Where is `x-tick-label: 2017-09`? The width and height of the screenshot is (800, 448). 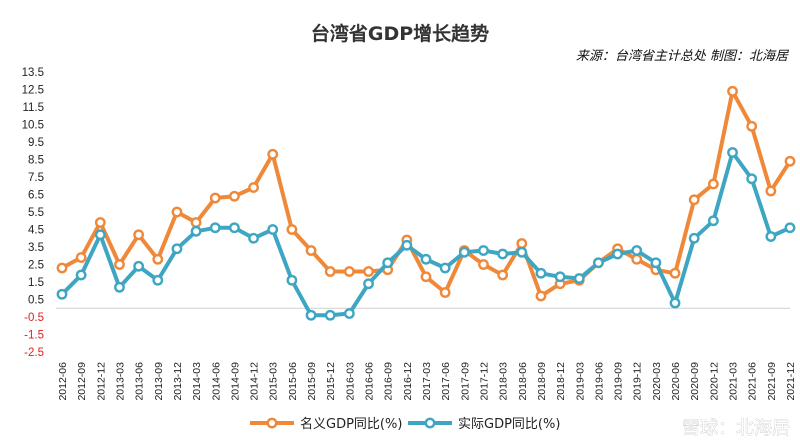 x-tick-label: 2017-09 is located at coordinates (465, 381).